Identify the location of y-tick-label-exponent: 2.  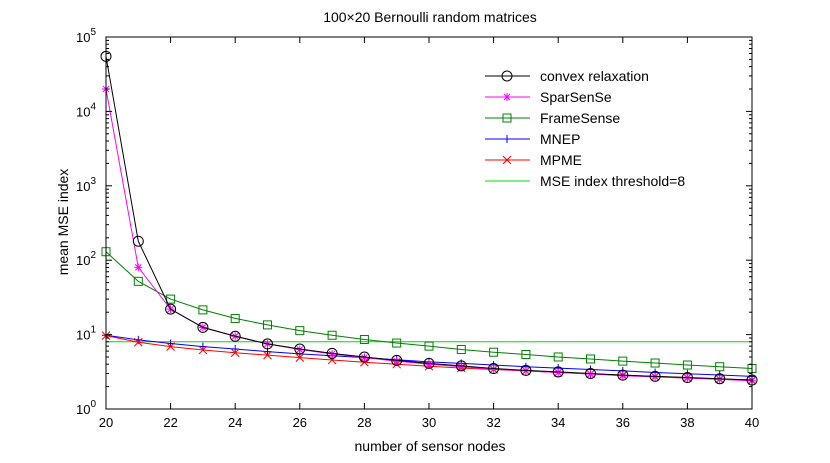
(93, 255).